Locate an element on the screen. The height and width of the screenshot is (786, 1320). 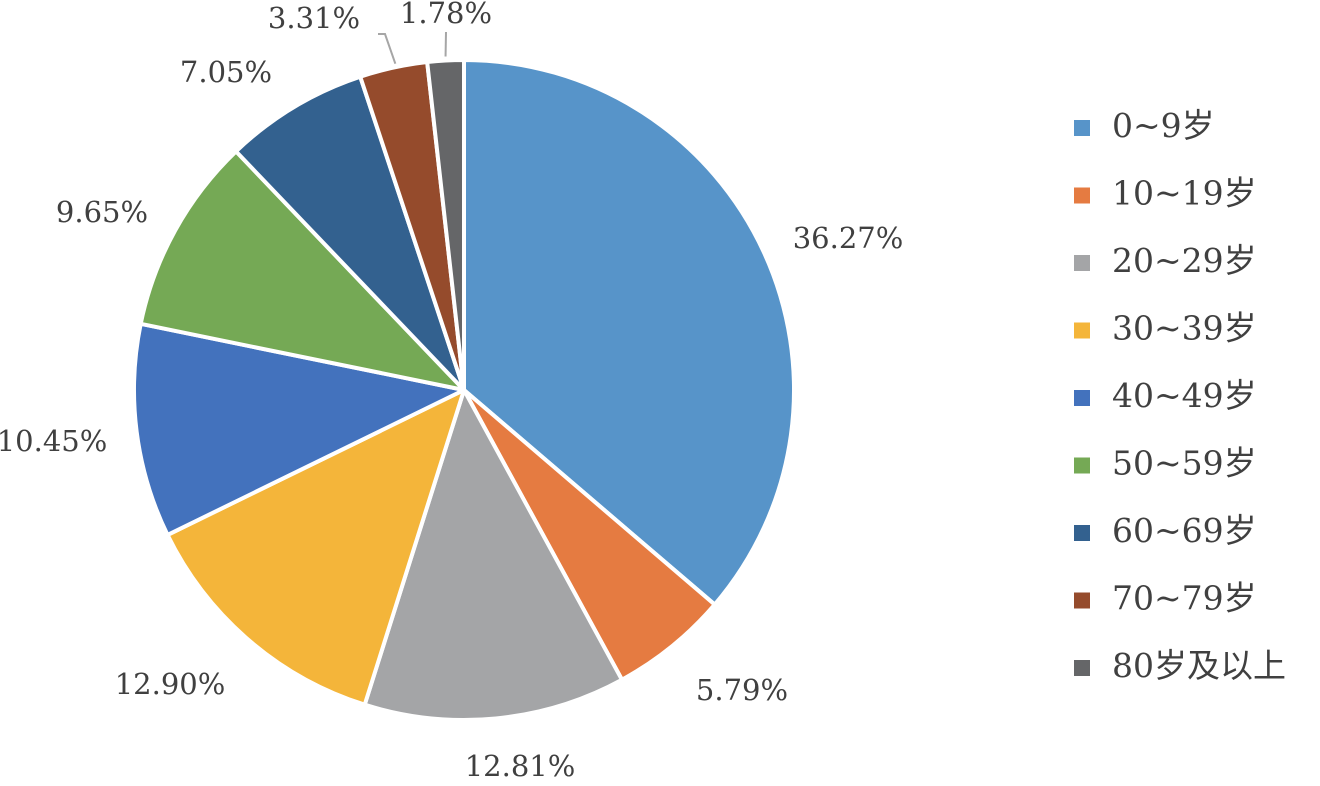
data-label-0: 36.27% is located at coordinates (848, 238).